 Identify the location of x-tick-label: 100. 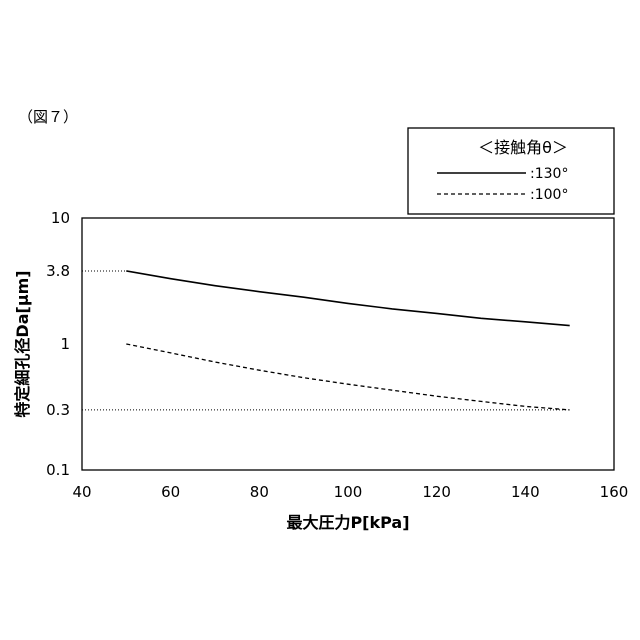
(348, 492).